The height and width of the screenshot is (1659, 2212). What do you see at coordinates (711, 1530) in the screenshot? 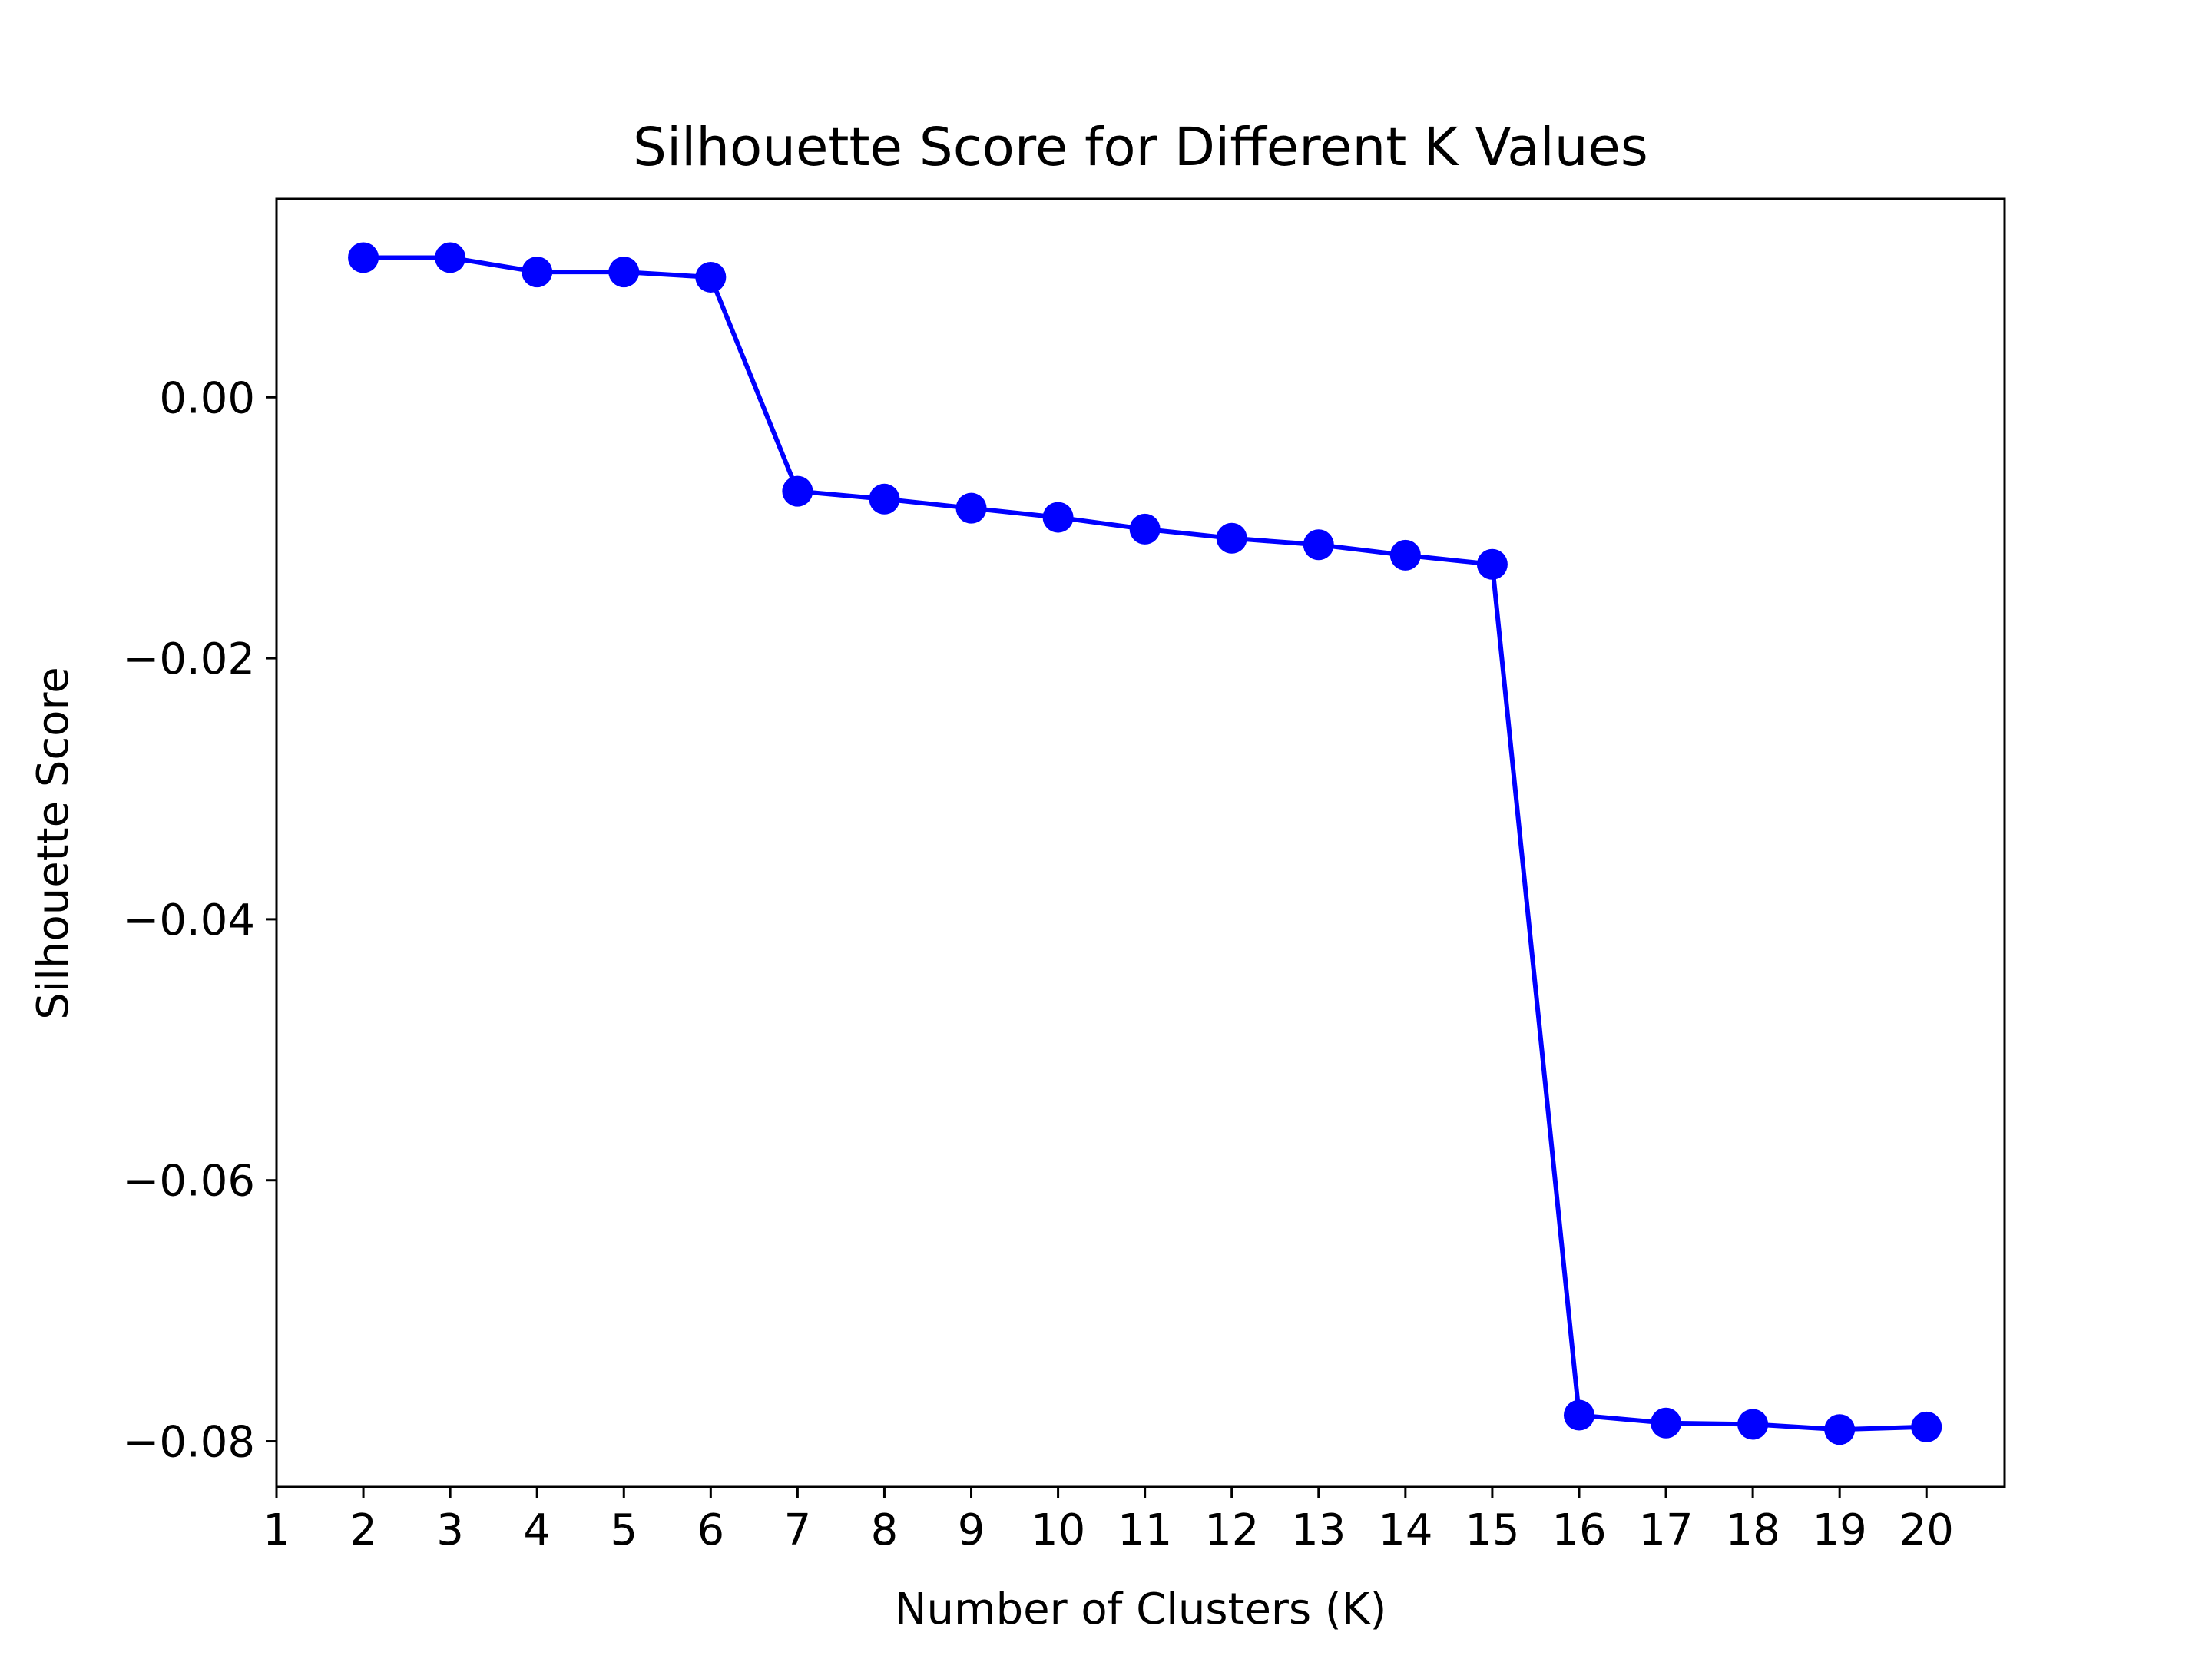
I see `x-tick-label: 6` at bounding box center [711, 1530].